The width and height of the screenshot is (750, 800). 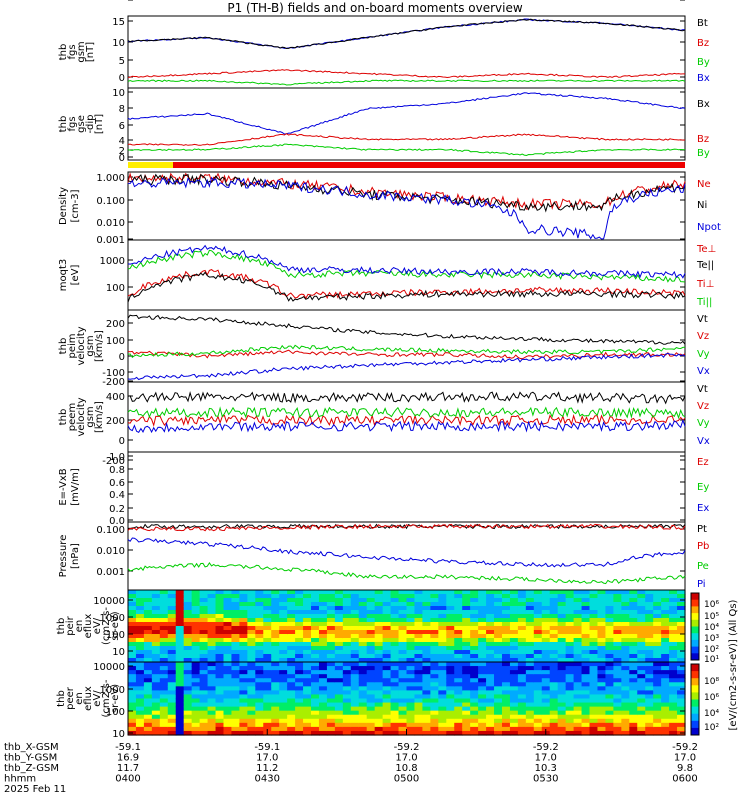 I want to click on colorbar-tick: 10⁴, so click(x=711, y=714).